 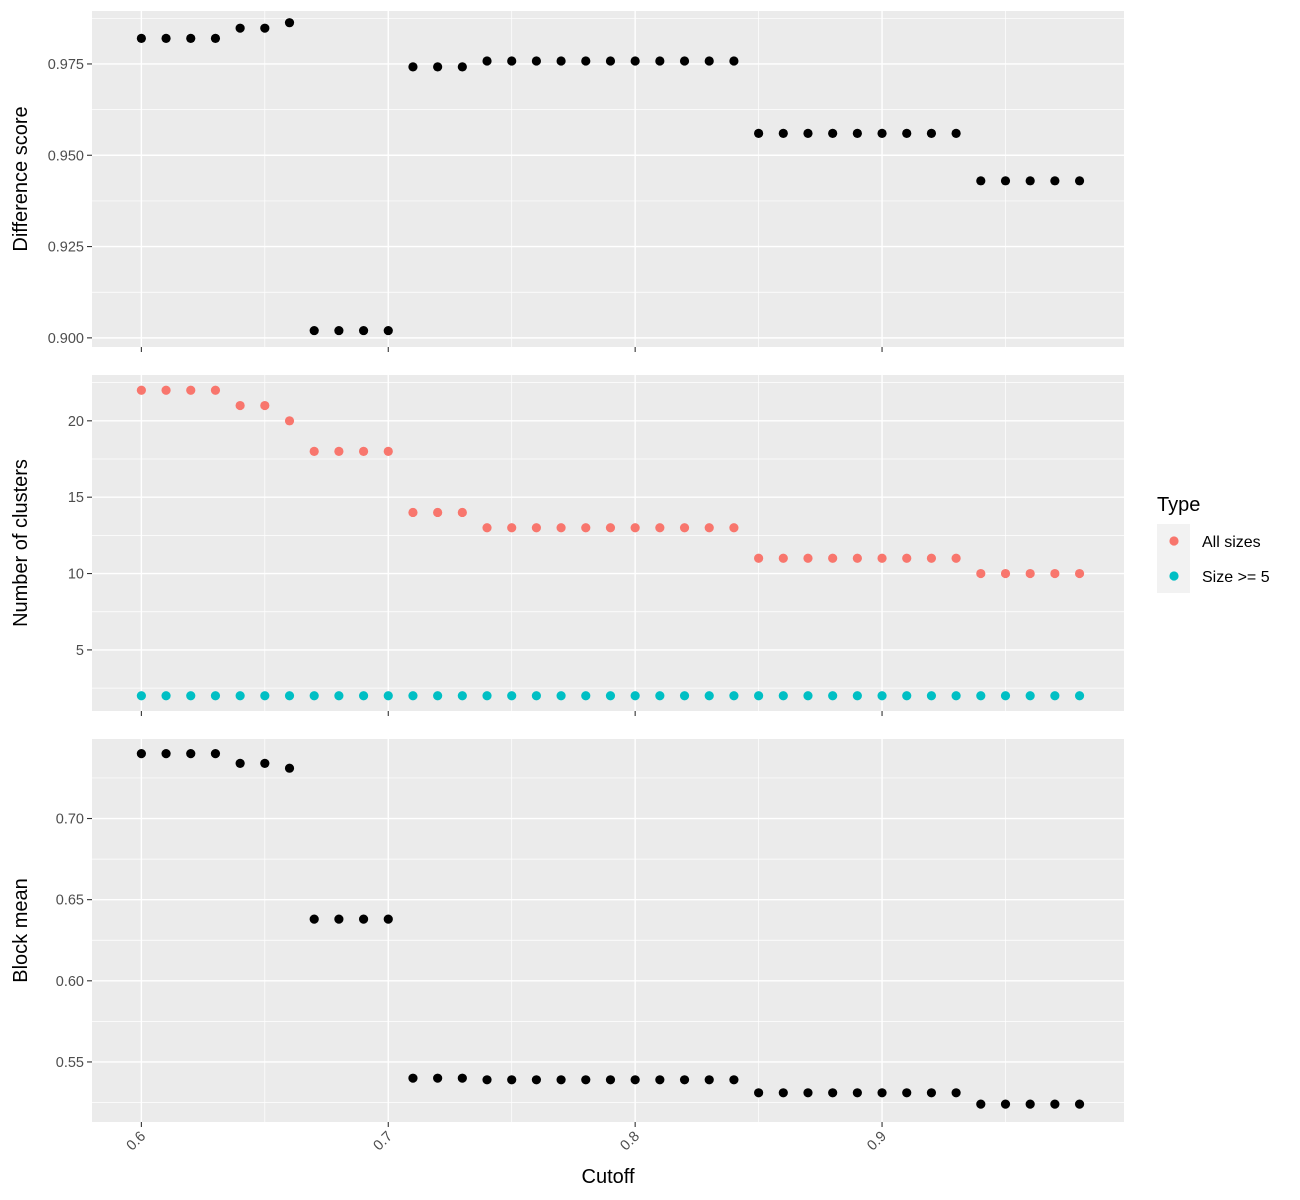 I want to click on y-axis-title: Block mean, so click(x=21, y=930).